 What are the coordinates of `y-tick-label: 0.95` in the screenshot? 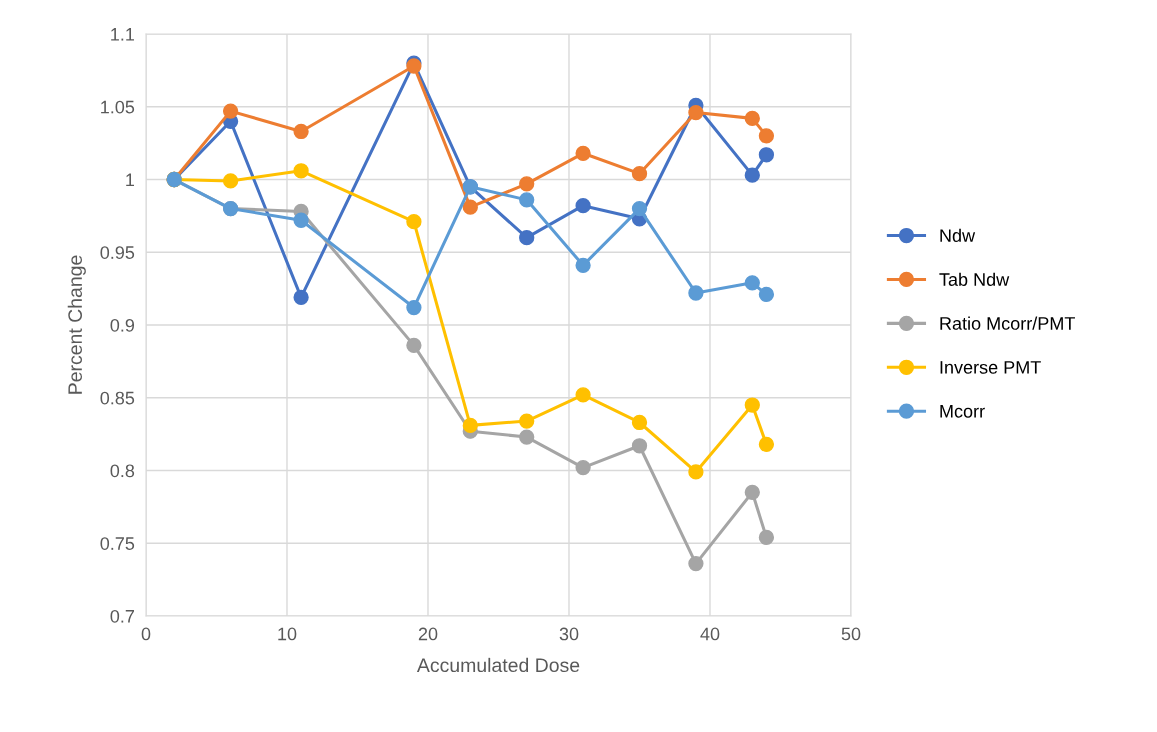 It's located at (117, 252).